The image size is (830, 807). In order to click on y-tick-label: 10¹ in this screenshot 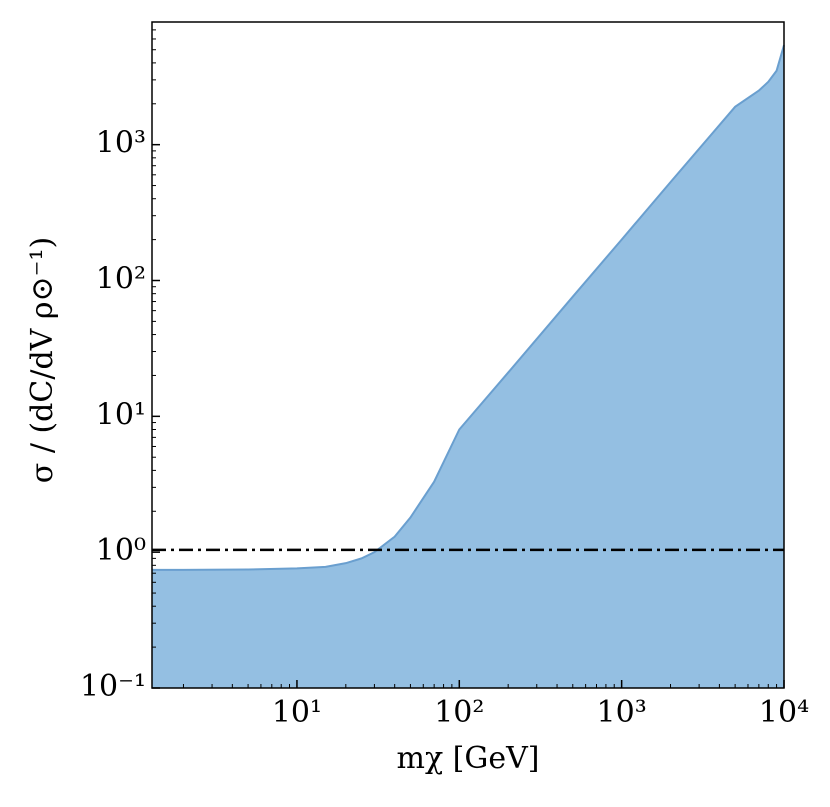, I will do `click(121, 414)`.